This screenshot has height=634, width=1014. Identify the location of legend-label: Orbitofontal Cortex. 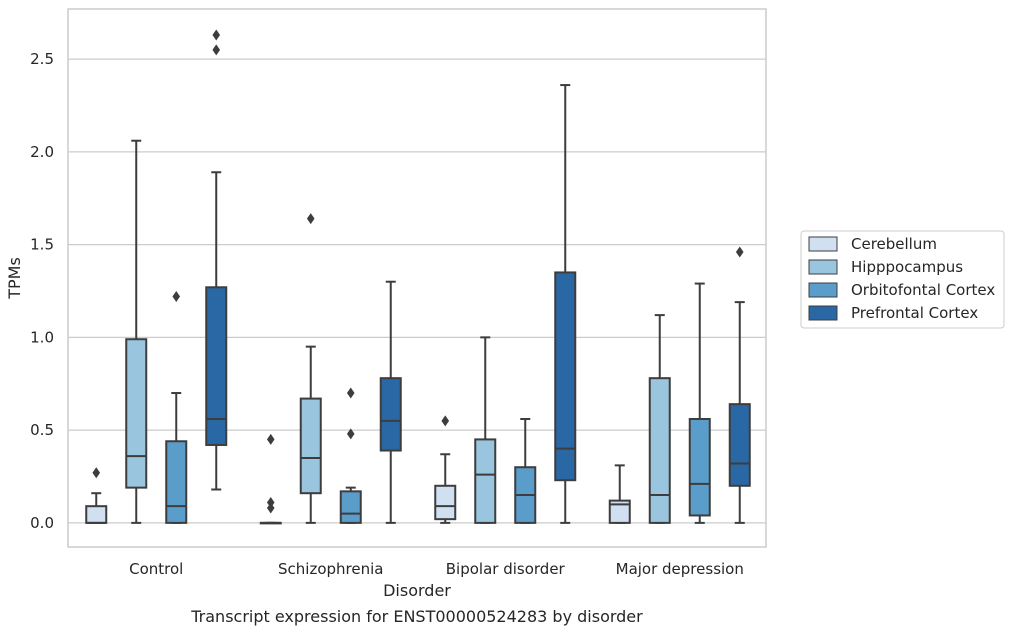
(923, 290).